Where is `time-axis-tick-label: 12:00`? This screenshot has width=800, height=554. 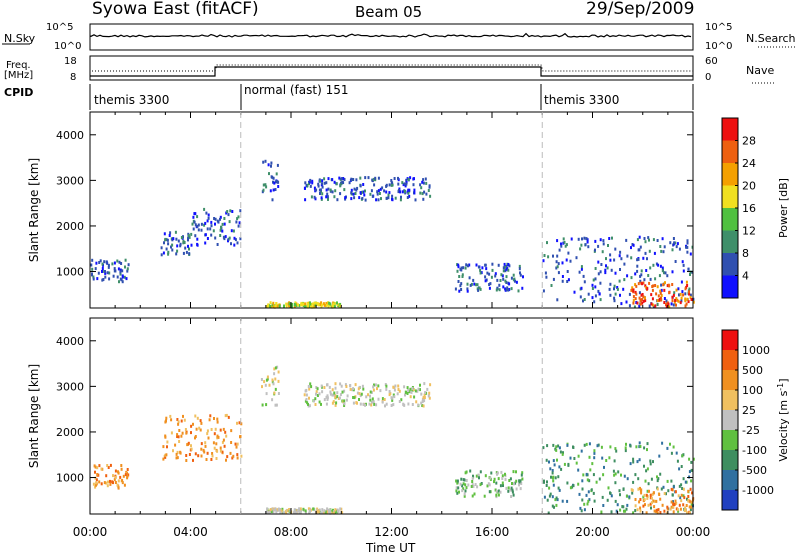 time-axis-tick-label: 12:00 is located at coordinates (391, 532).